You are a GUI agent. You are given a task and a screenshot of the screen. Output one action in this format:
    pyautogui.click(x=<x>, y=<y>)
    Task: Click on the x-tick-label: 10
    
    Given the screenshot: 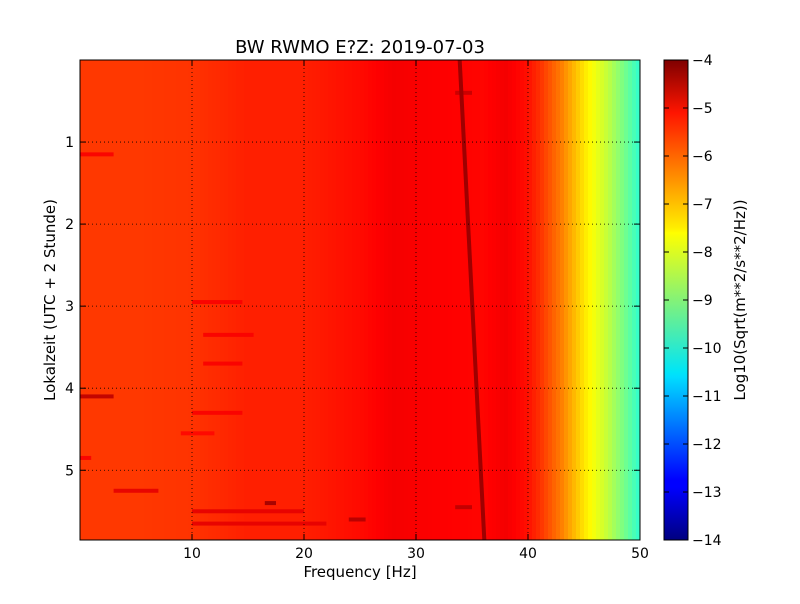 What is the action you would take?
    pyautogui.click(x=192, y=554)
    